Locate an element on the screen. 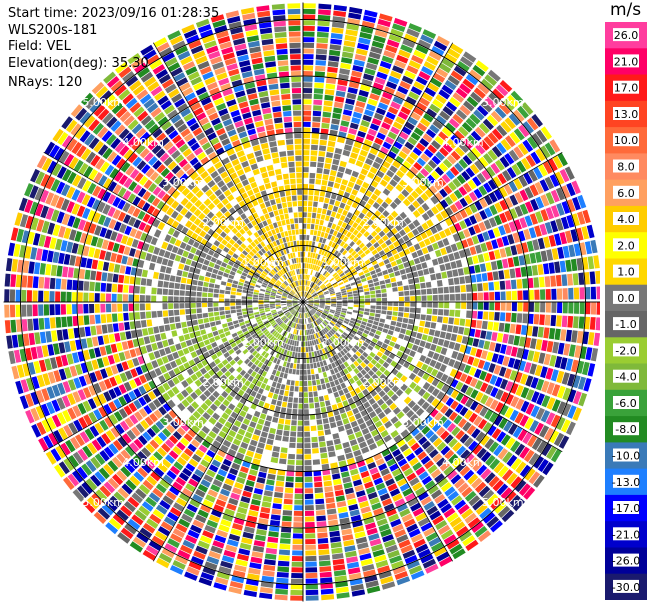  colorbar-tick-label: -26.0 is located at coordinates (626, 561).